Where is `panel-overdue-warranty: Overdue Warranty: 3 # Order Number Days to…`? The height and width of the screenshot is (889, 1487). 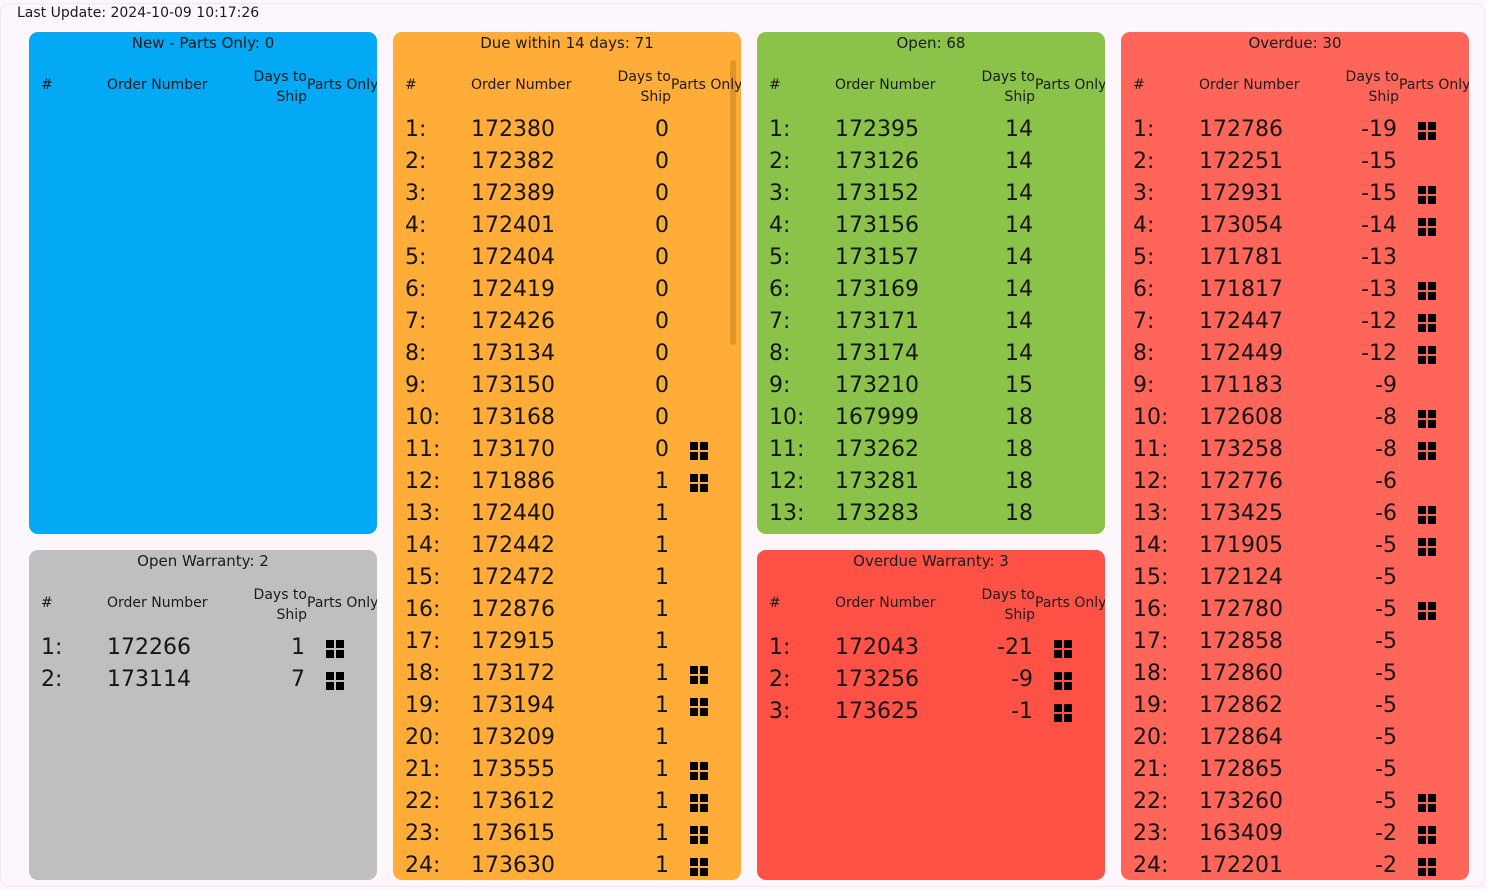 panel-overdue-warranty: Overdue Warranty: 3 # Order Number Days to… is located at coordinates (931, 715).